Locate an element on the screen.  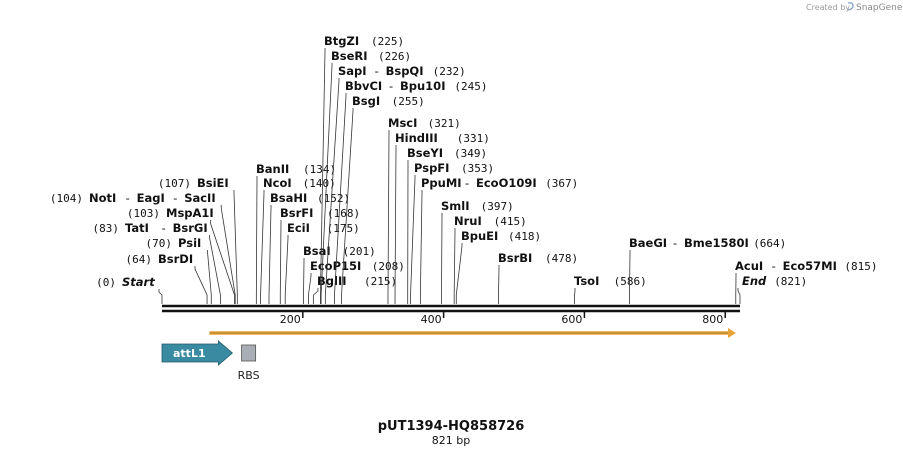
site-name: TatI is located at coordinates (137, 228).